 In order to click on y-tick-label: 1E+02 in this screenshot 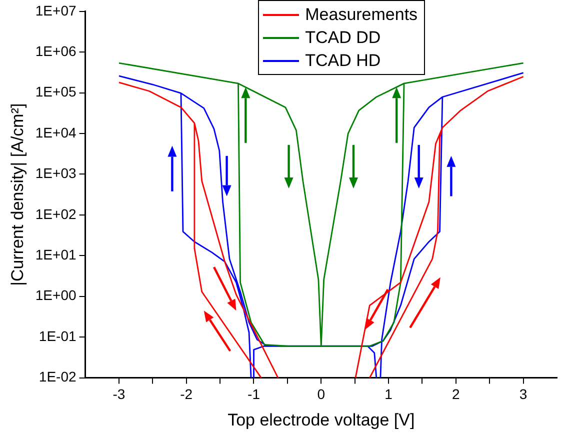, I will do `click(55, 214)`.